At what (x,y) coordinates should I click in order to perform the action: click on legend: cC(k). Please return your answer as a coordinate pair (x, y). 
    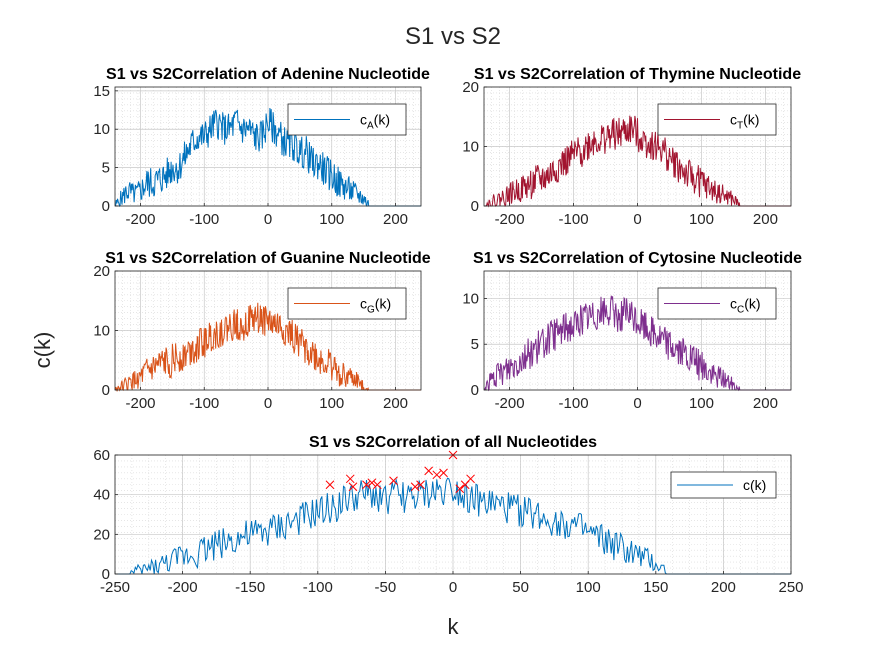
    Looking at the image, I should click on (717, 303).